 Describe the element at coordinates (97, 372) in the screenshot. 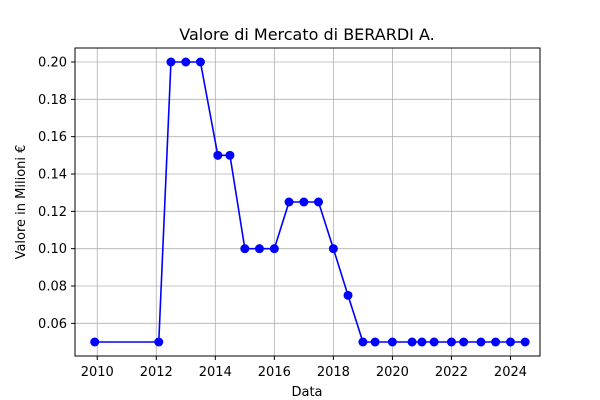

I see `x-tick-label: 2010` at that location.